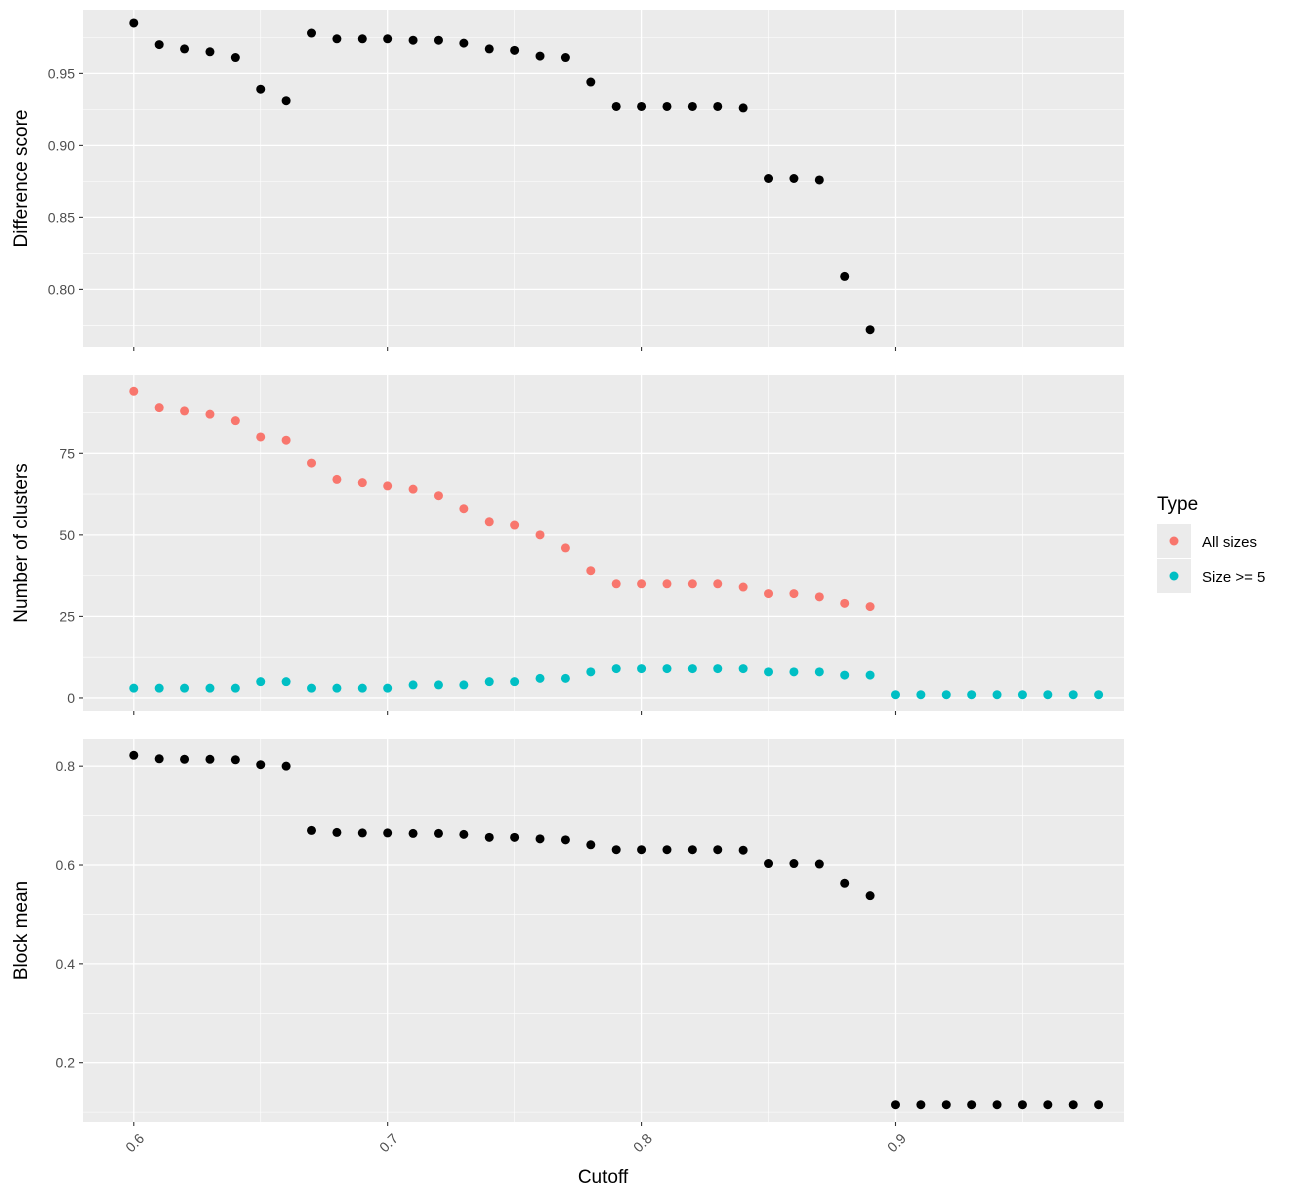  What do you see at coordinates (66, 865) in the screenshot?
I see `y-tick-label: 0.6` at bounding box center [66, 865].